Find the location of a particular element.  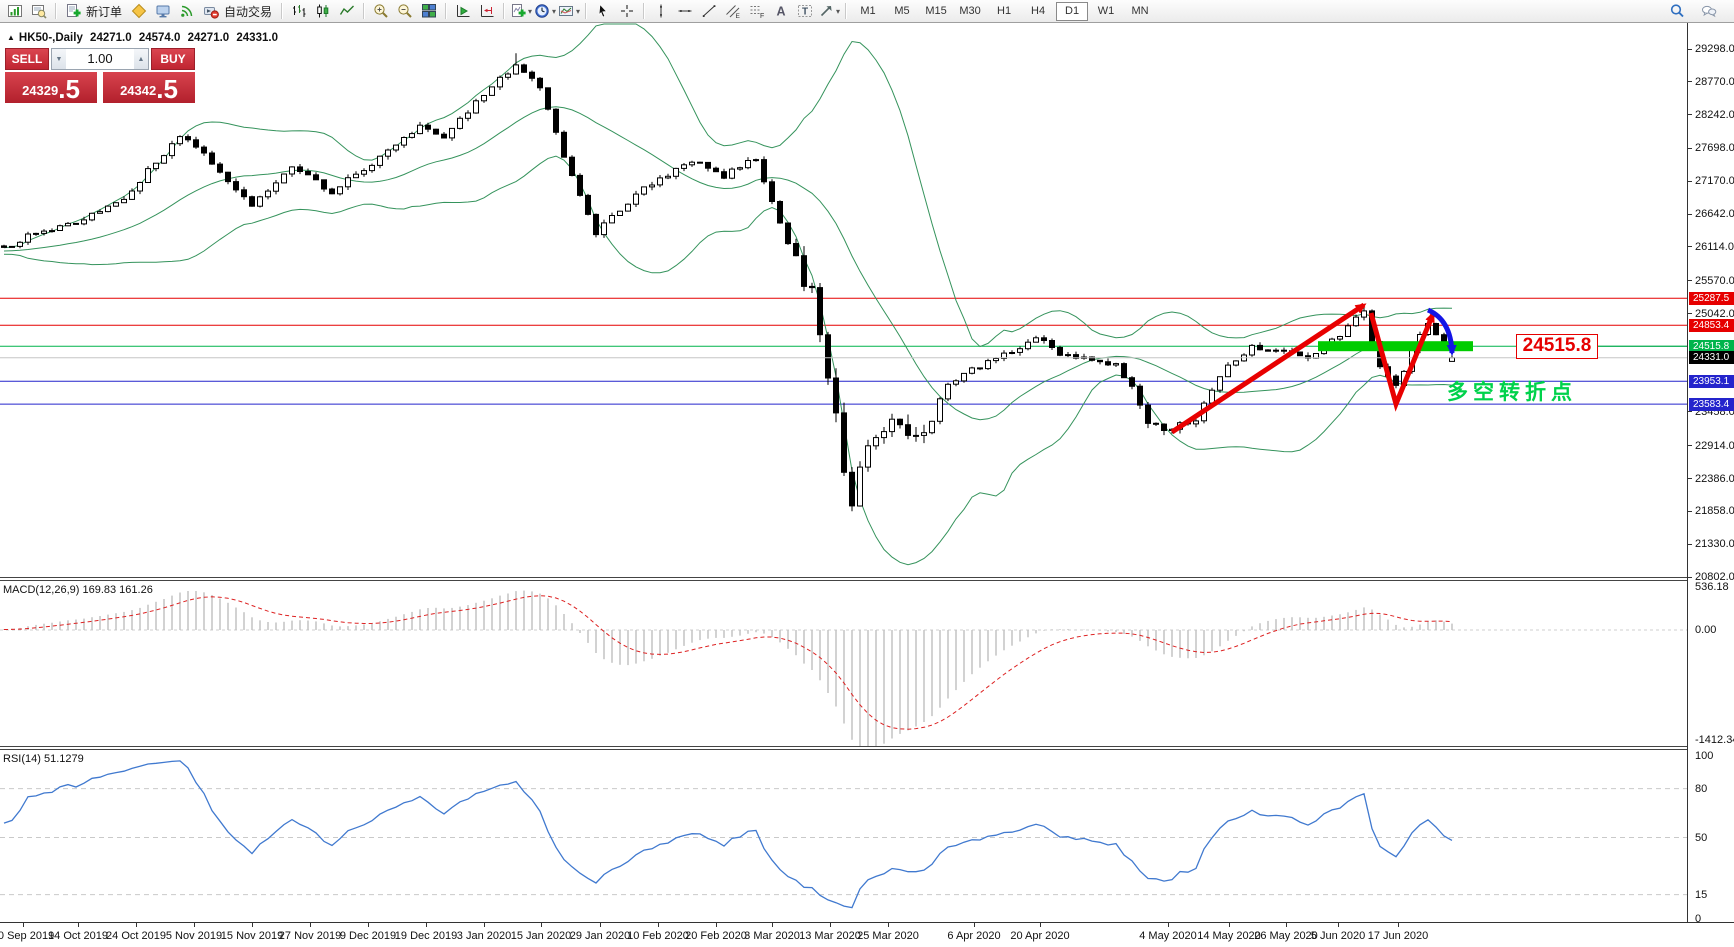

new-order-button is located at coordinates (73, 11).